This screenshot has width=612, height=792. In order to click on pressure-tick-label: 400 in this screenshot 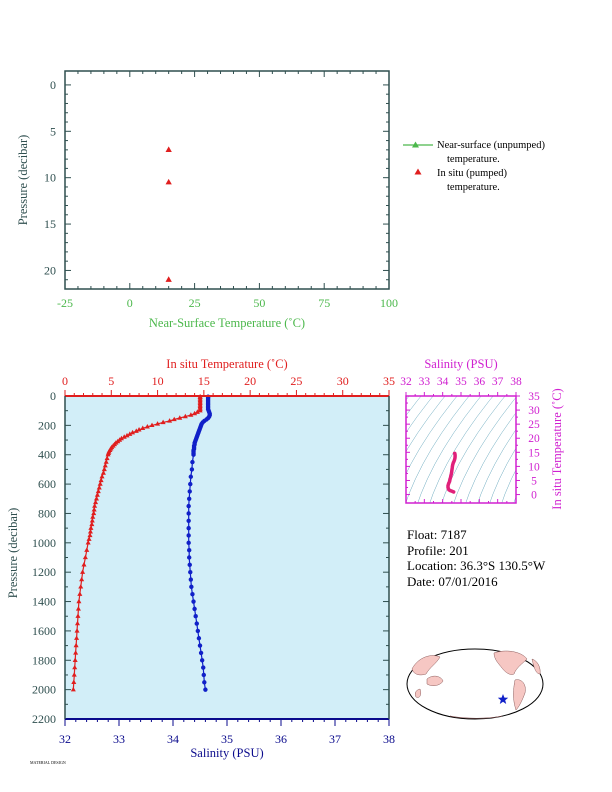, I will do `click(47, 455)`.